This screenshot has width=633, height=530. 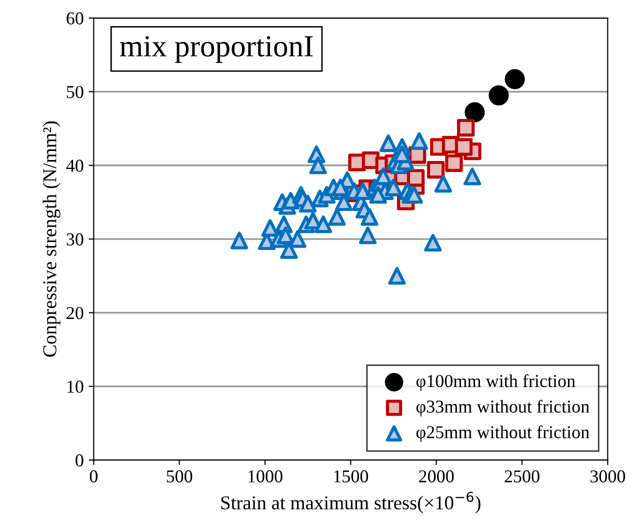 I want to click on y-tick-label: 20, so click(x=75, y=313).